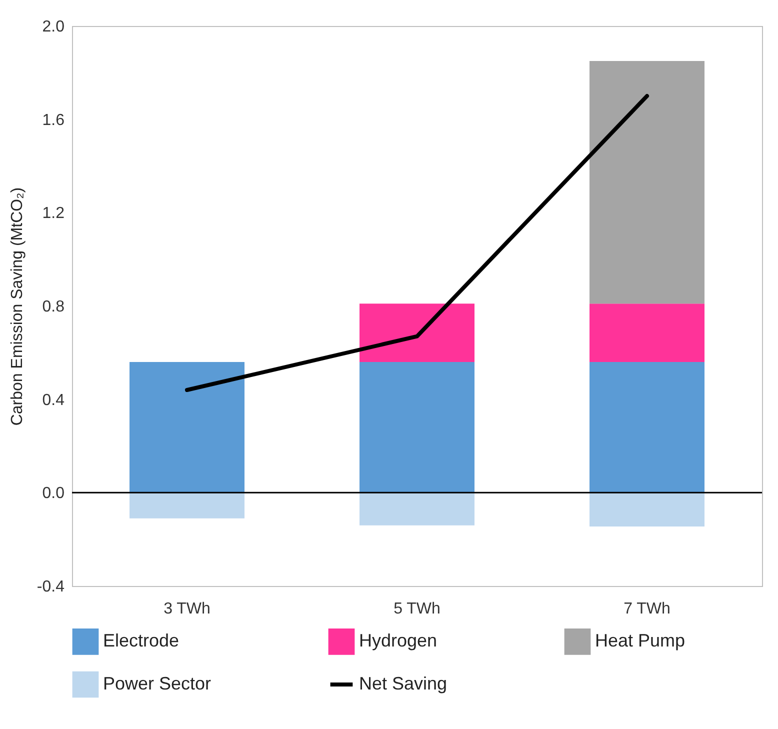 Image resolution: width=778 pixels, height=729 pixels. Describe the element at coordinates (398, 640) in the screenshot. I see `legend-label: Hydrogen` at that location.